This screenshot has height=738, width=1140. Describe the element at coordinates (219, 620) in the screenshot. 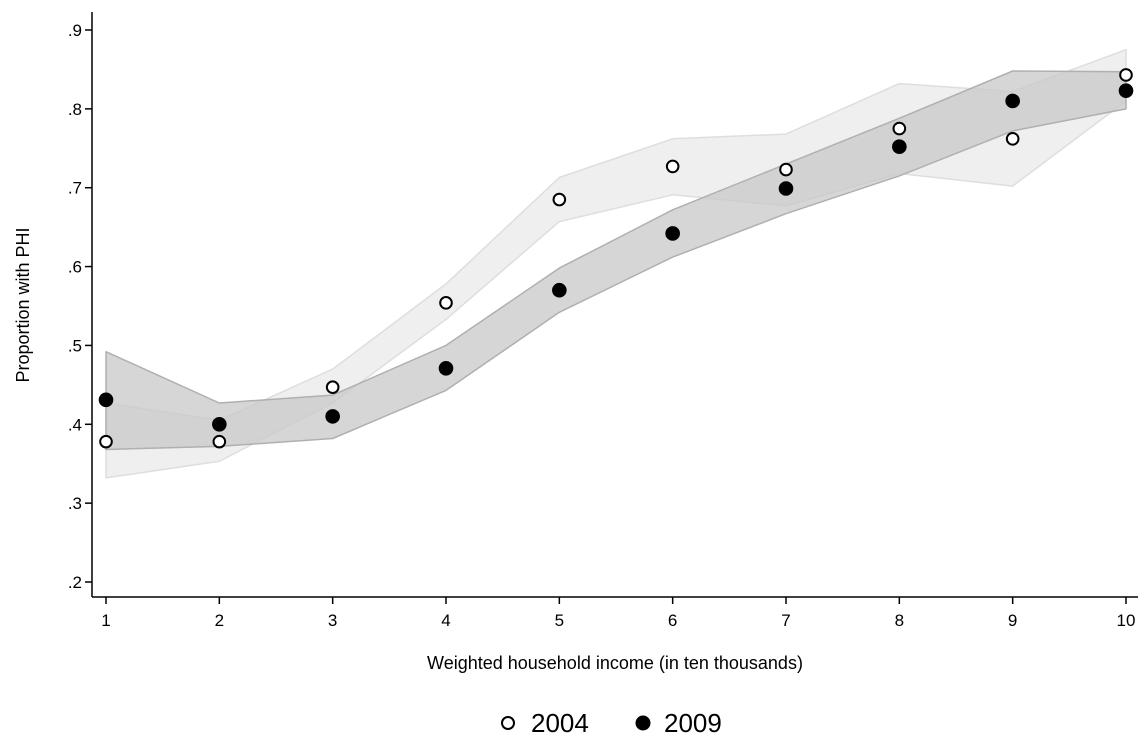

I see `x-tick-label: 2` at that location.